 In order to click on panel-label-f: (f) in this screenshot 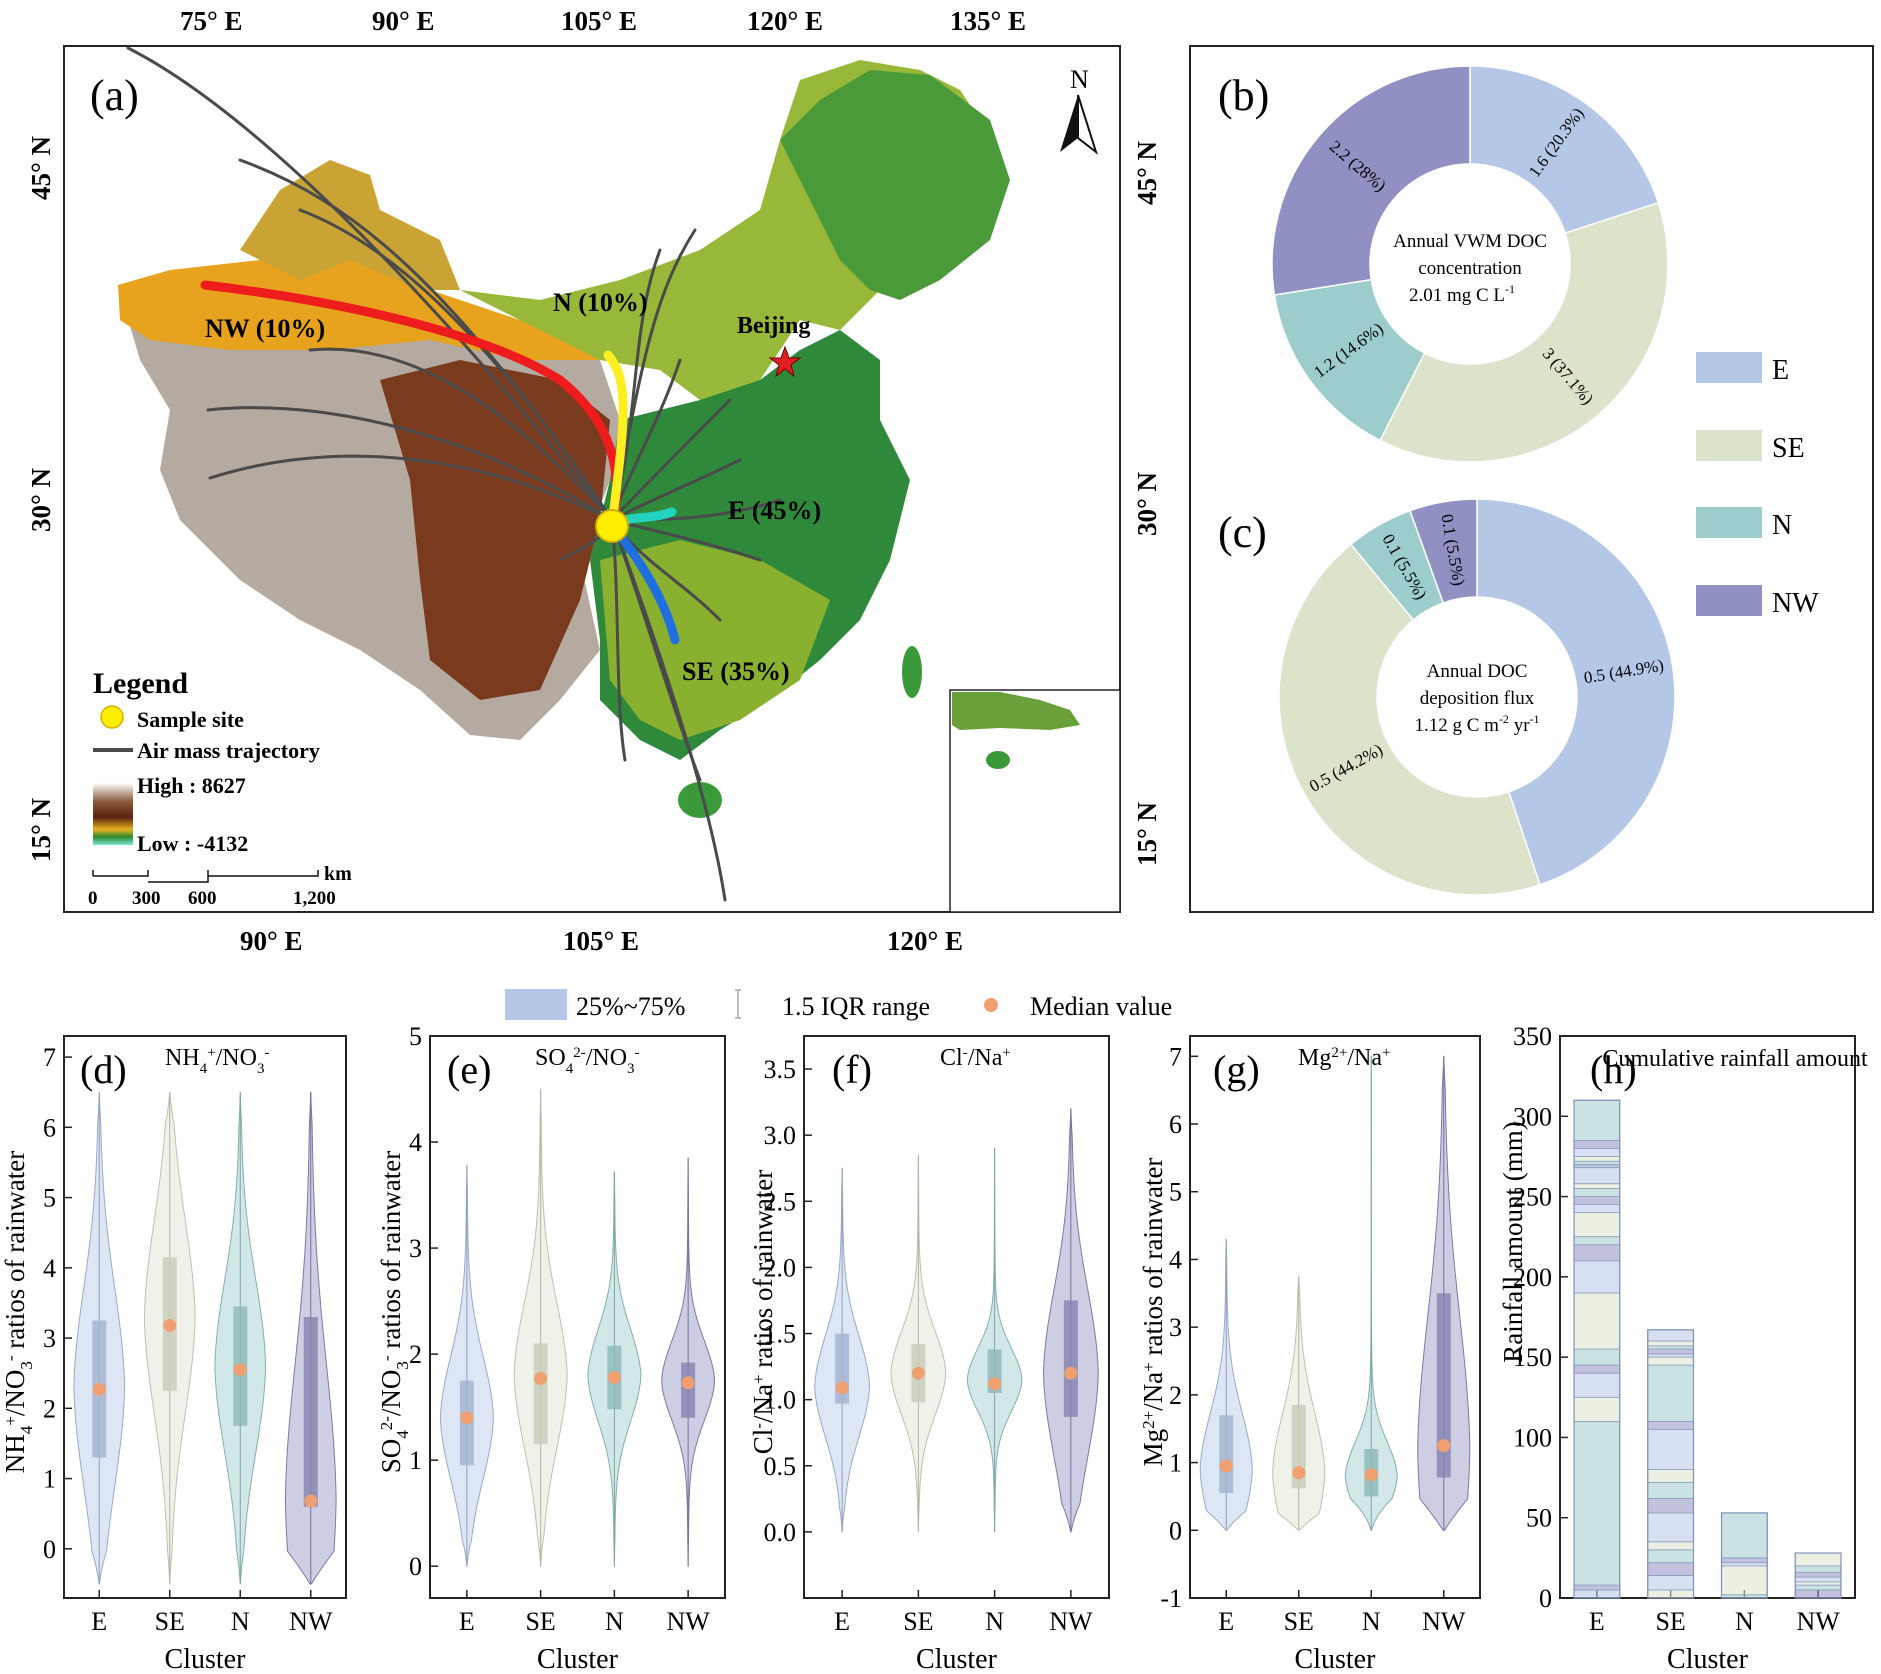, I will do `click(852, 1069)`.